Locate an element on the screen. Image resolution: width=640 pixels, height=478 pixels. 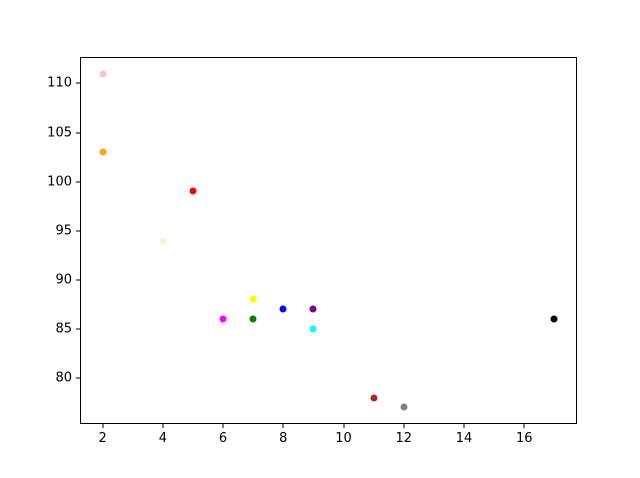
scatter-point-magenta is located at coordinates (223, 319).